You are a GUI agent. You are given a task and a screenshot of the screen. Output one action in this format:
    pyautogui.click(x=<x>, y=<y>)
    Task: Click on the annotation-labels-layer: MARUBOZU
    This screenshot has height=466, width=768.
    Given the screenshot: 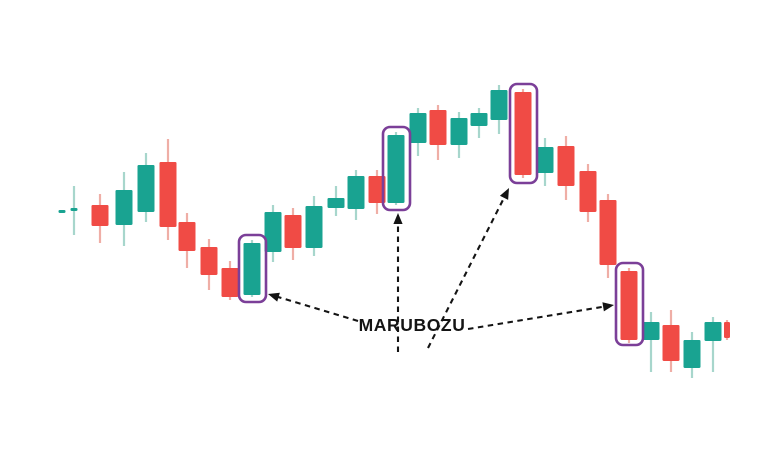 What is the action you would take?
    pyautogui.click(x=412, y=325)
    